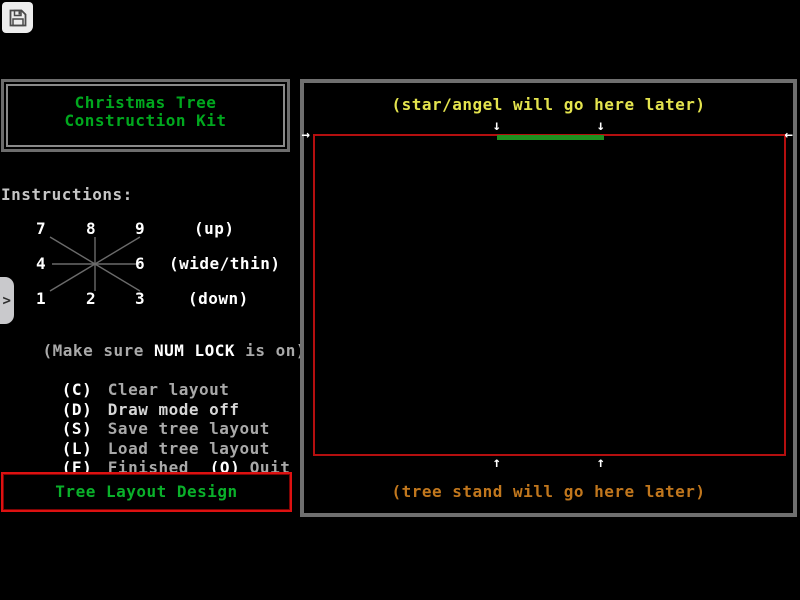 This screenshot has width=800, height=600. I want to click on command-draw-mode-label: Draw mode off, so click(173, 409).